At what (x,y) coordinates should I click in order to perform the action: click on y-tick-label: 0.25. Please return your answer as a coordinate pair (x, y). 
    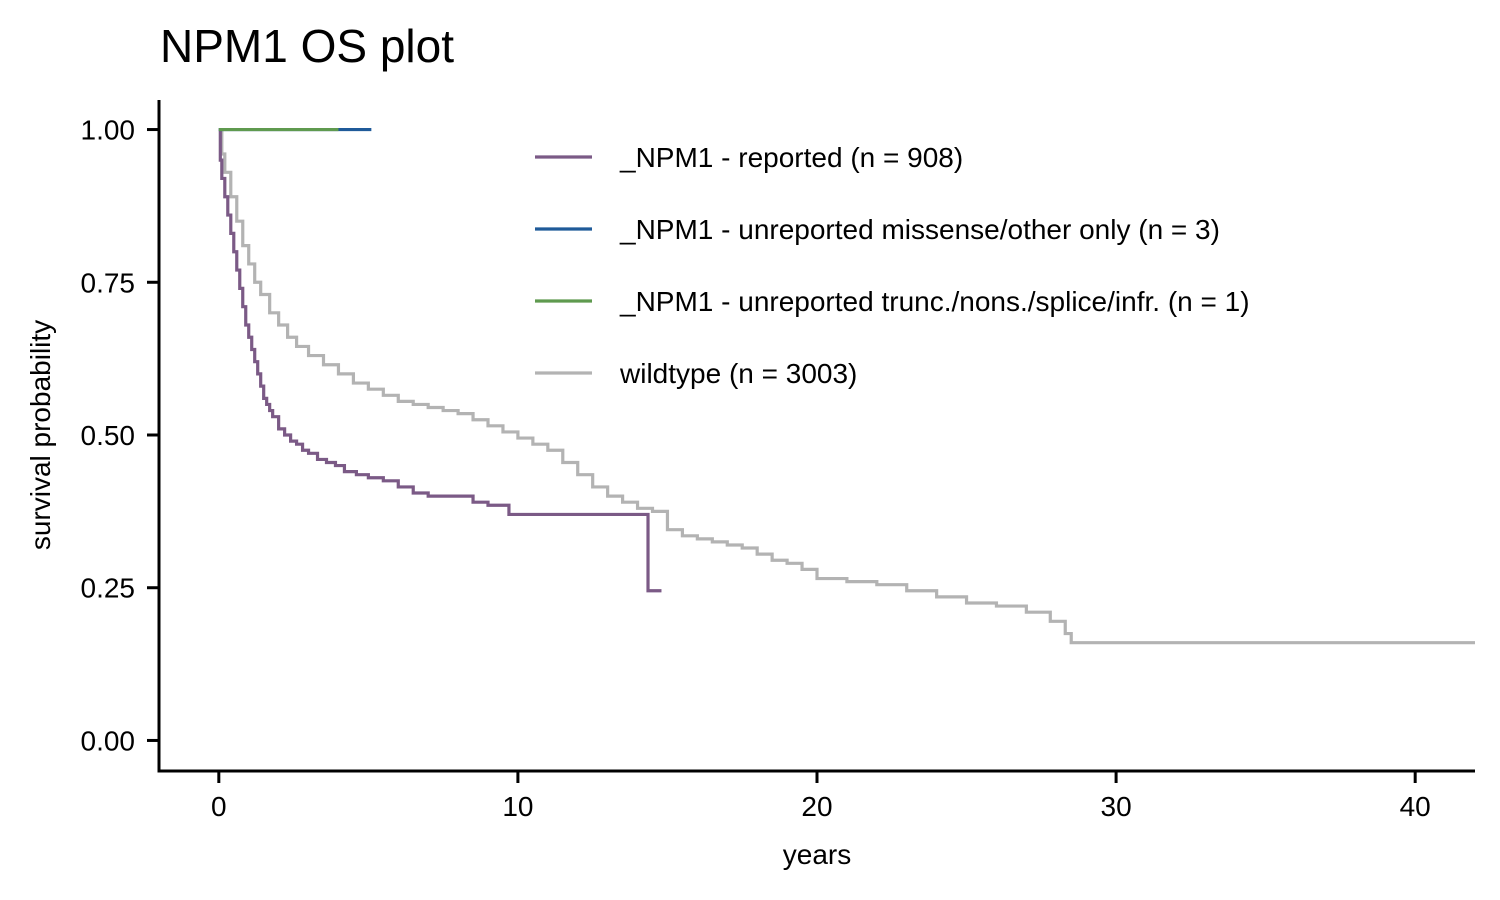
    Looking at the image, I should click on (108, 588).